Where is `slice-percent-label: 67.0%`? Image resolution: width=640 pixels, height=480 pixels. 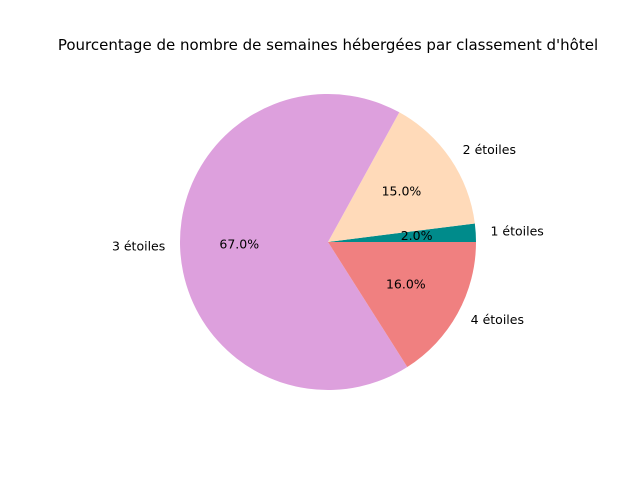
slice-percent-label: 67.0% is located at coordinates (239, 243).